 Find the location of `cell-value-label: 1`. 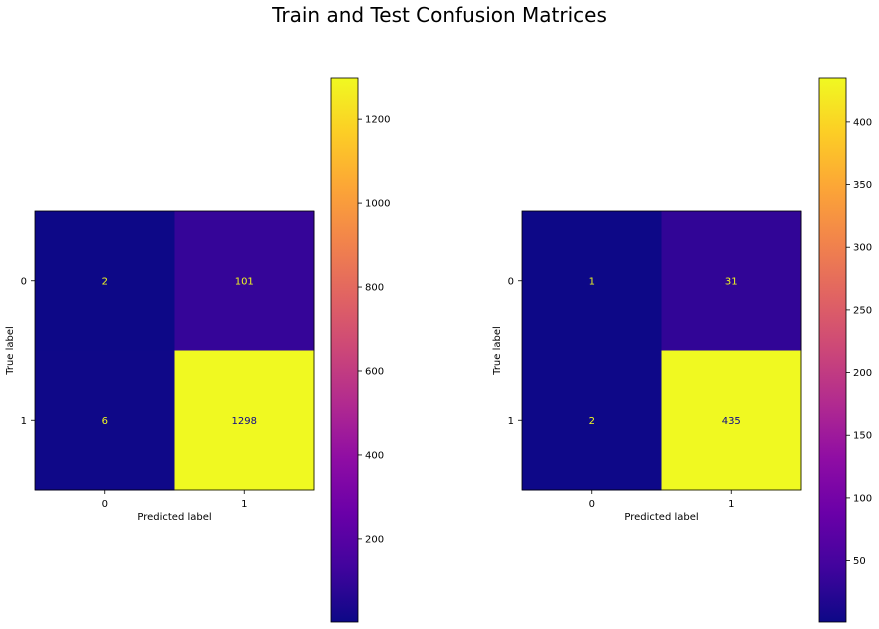

cell-value-label: 1 is located at coordinates (592, 281).